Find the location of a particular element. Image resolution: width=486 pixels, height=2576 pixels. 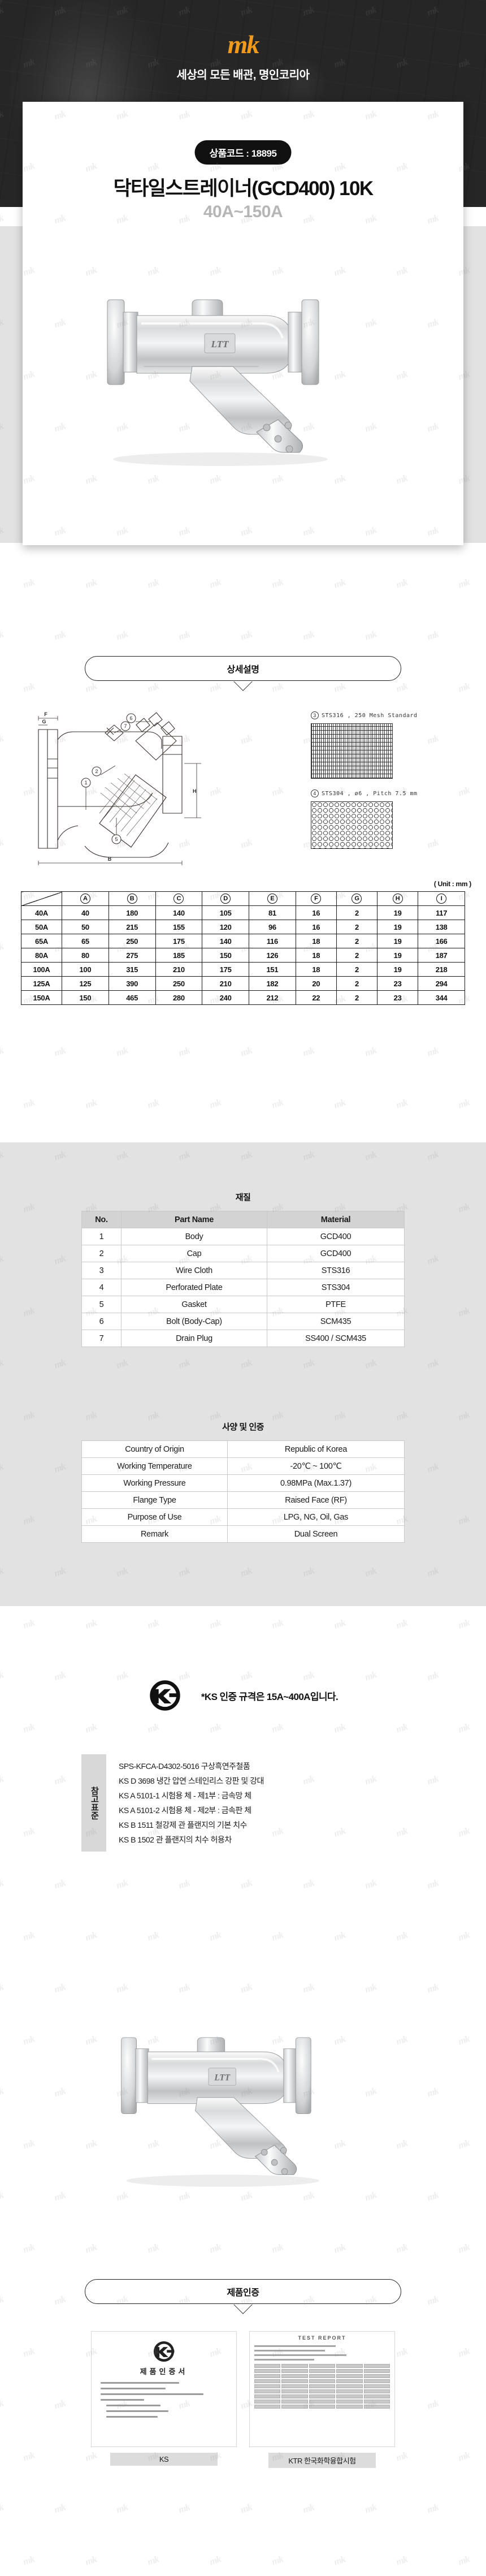

dim-cell: 105 is located at coordinates (225, 912).